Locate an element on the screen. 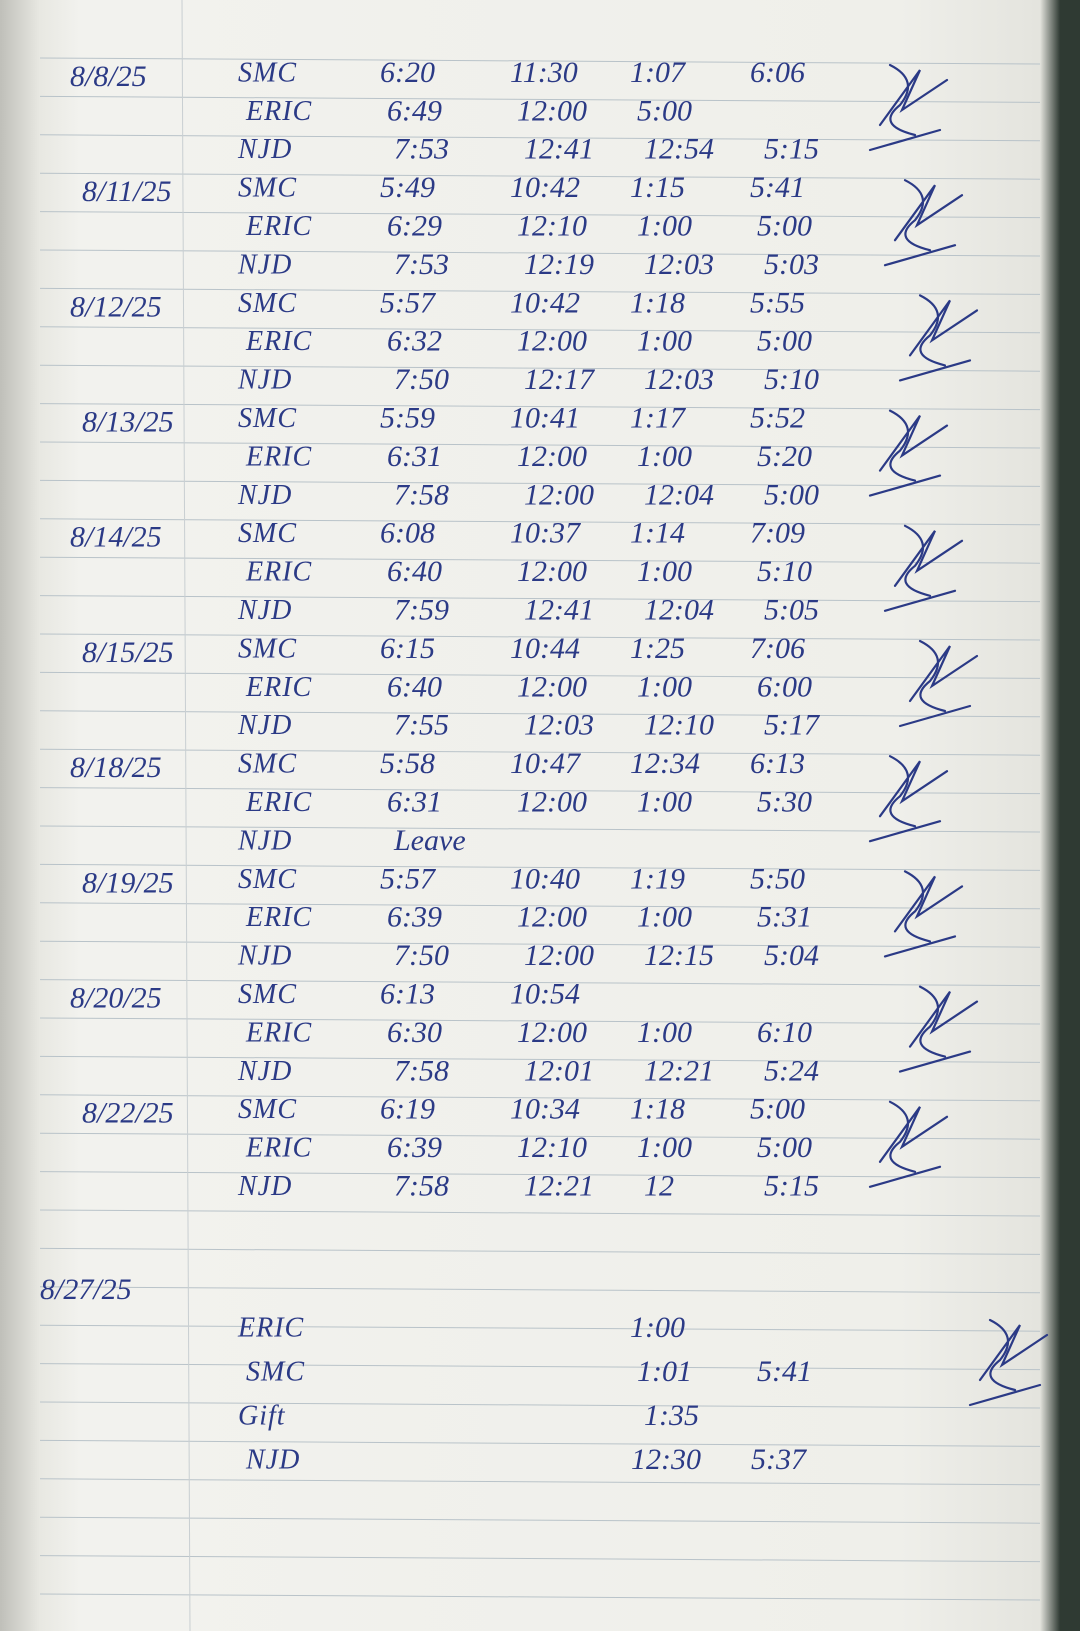 This screenshot has height=1631, width=1080. time-entry: 12:17 is located at coordinates (560, 379).